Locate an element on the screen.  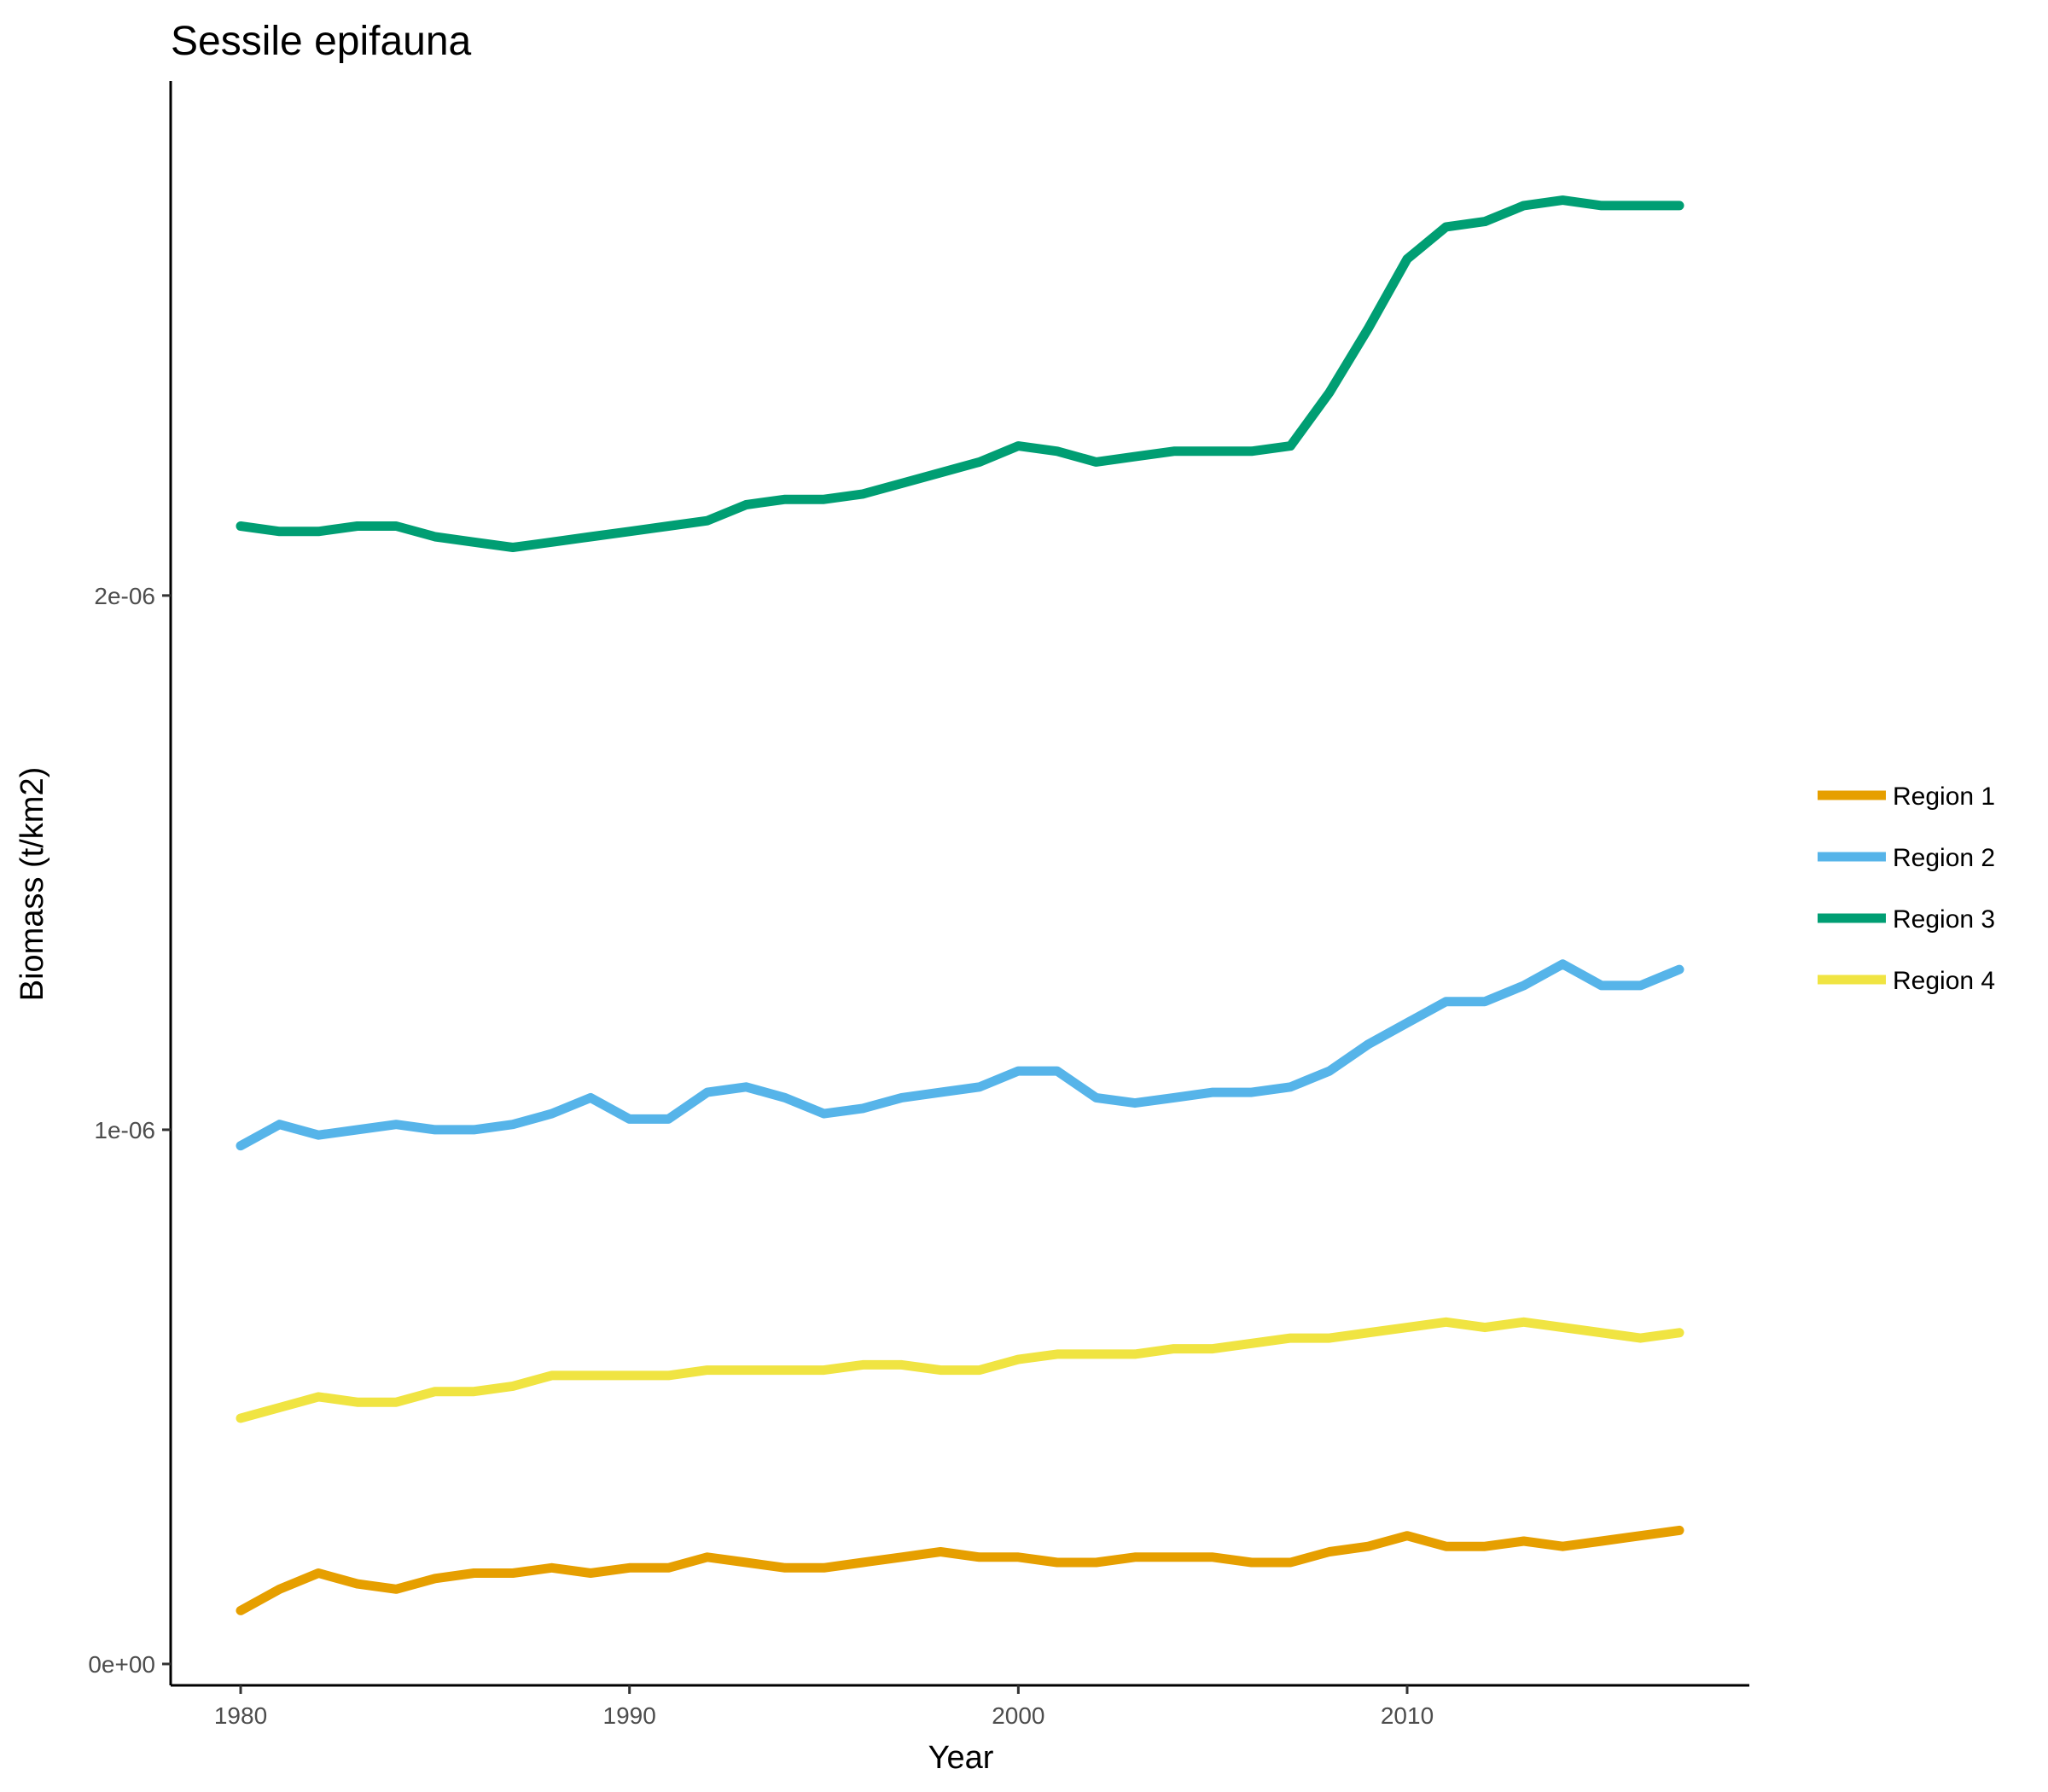
y-axis-ticks: 0e+00 1e-06 2e-06 is located at coordinates (129, 1130).